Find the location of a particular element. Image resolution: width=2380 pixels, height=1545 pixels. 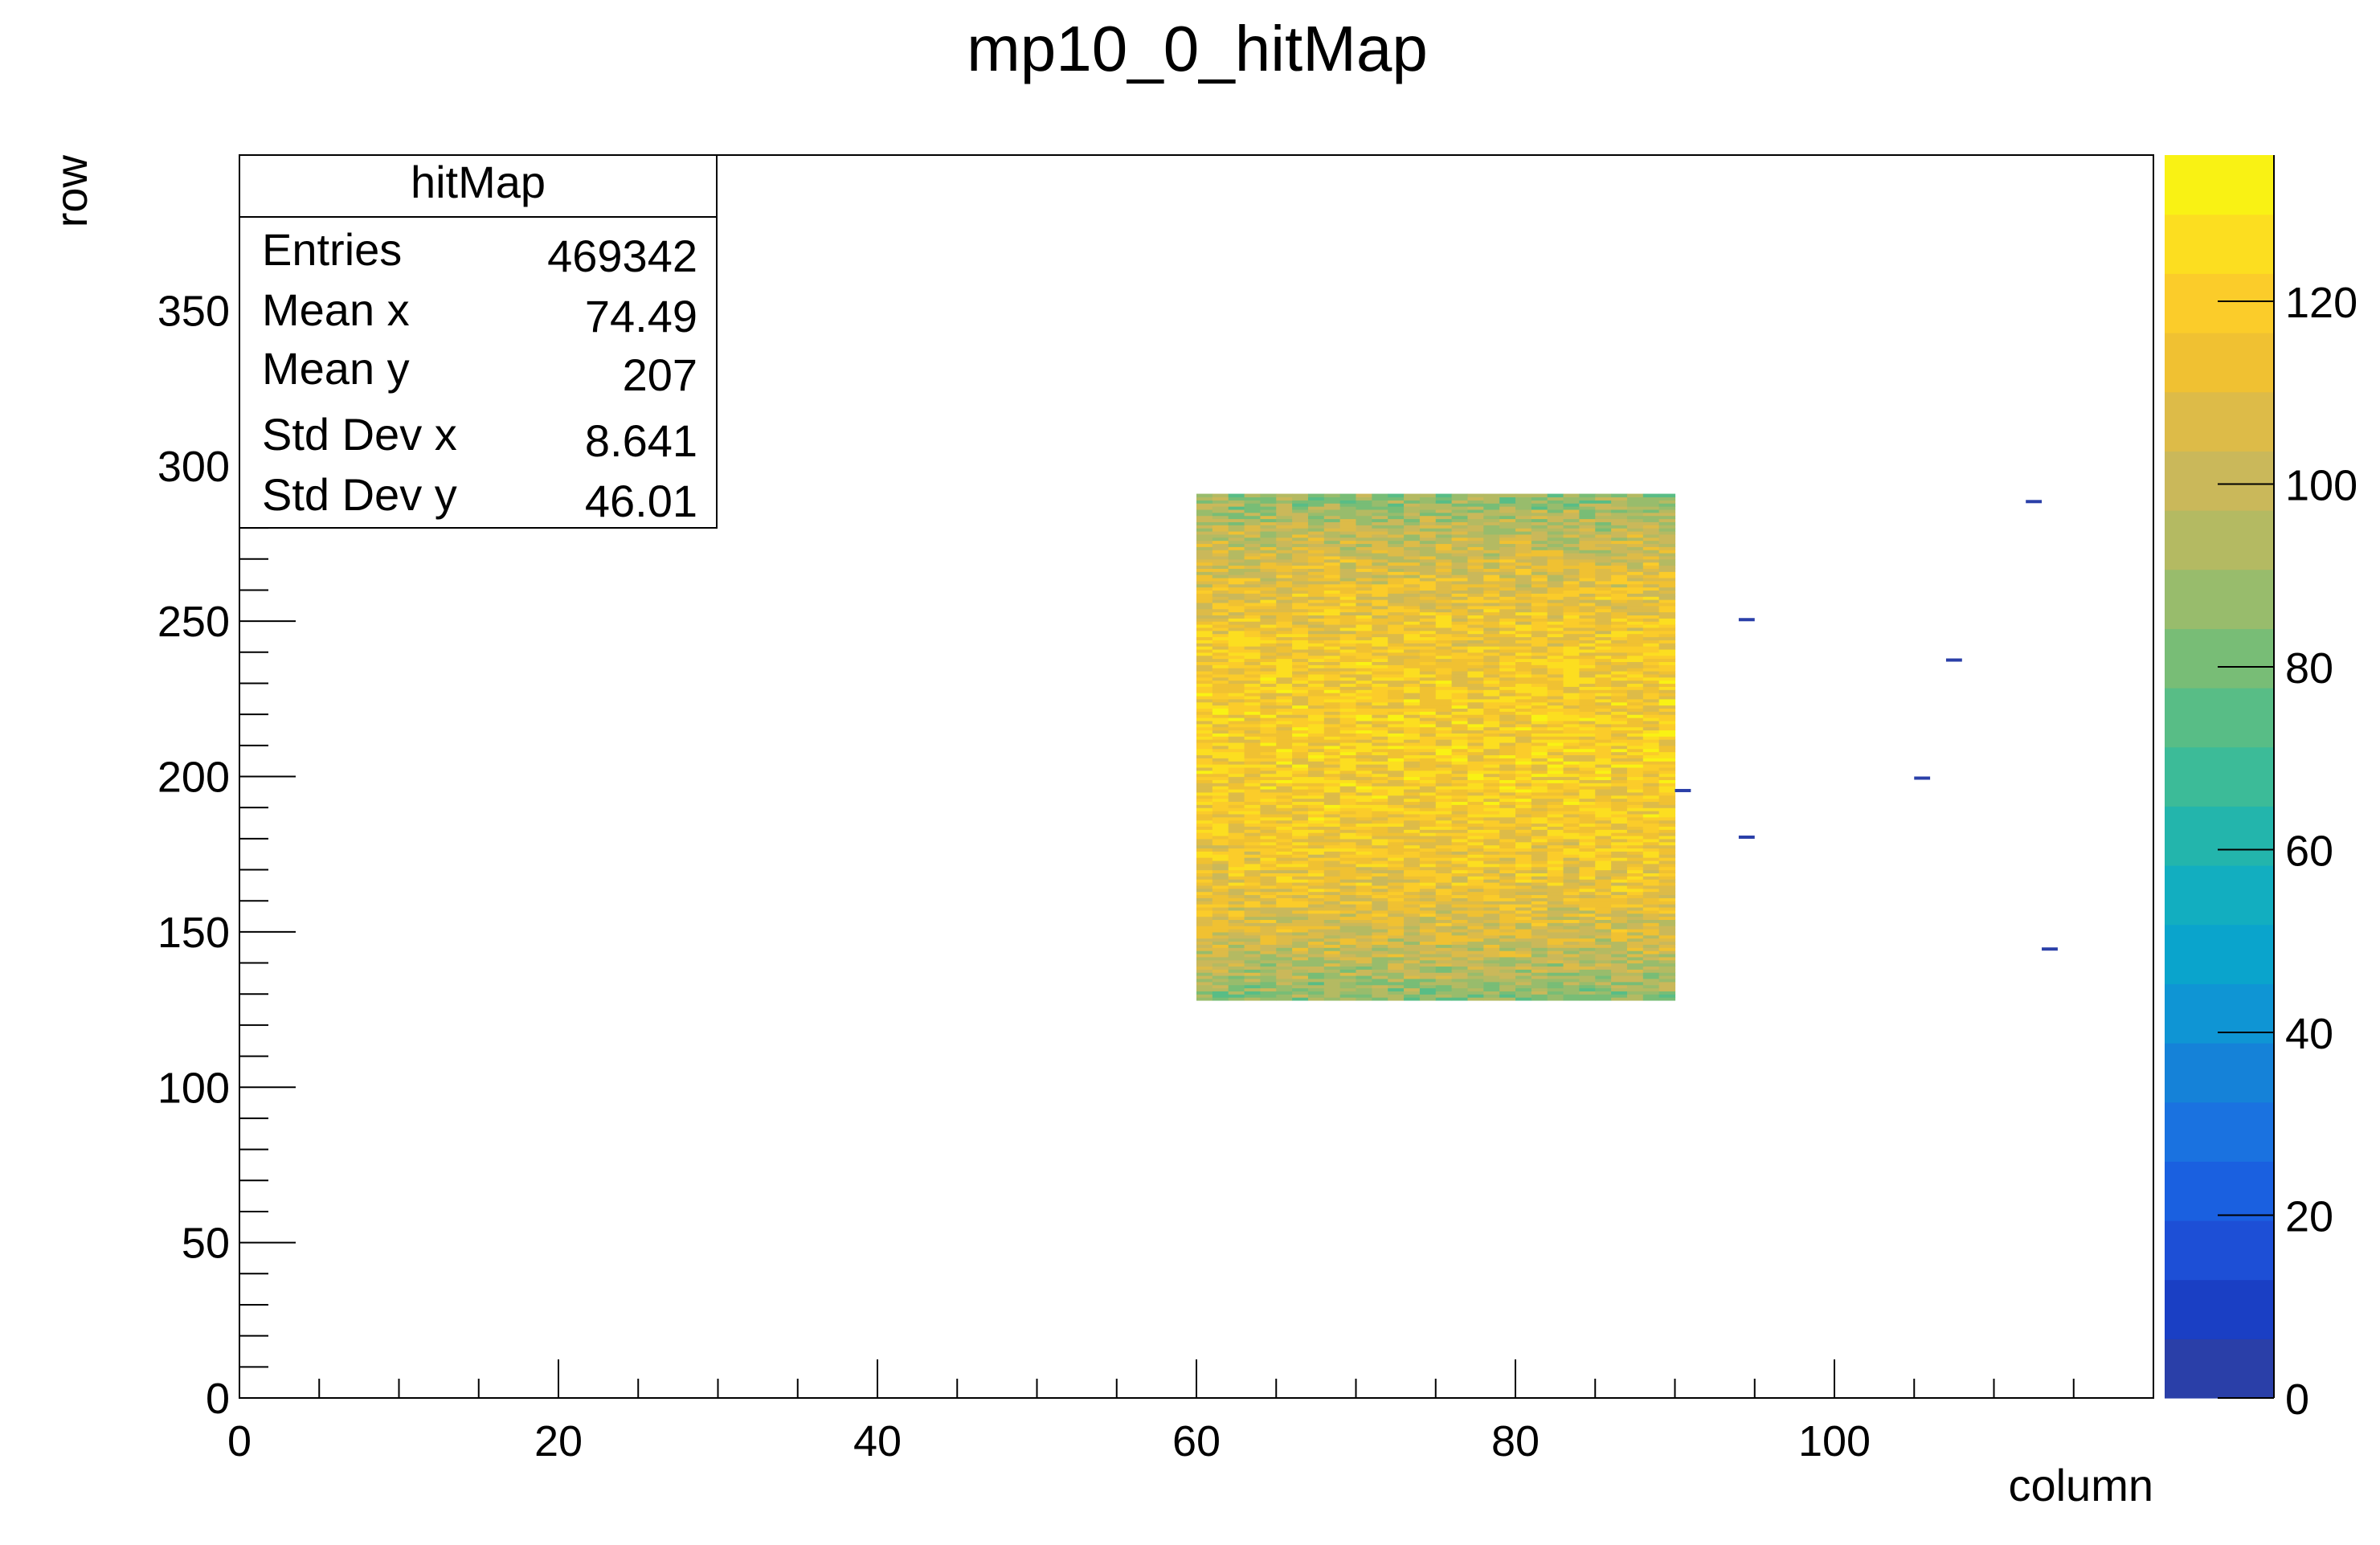

color-scale-segment is located at coordinates (2219, 776).